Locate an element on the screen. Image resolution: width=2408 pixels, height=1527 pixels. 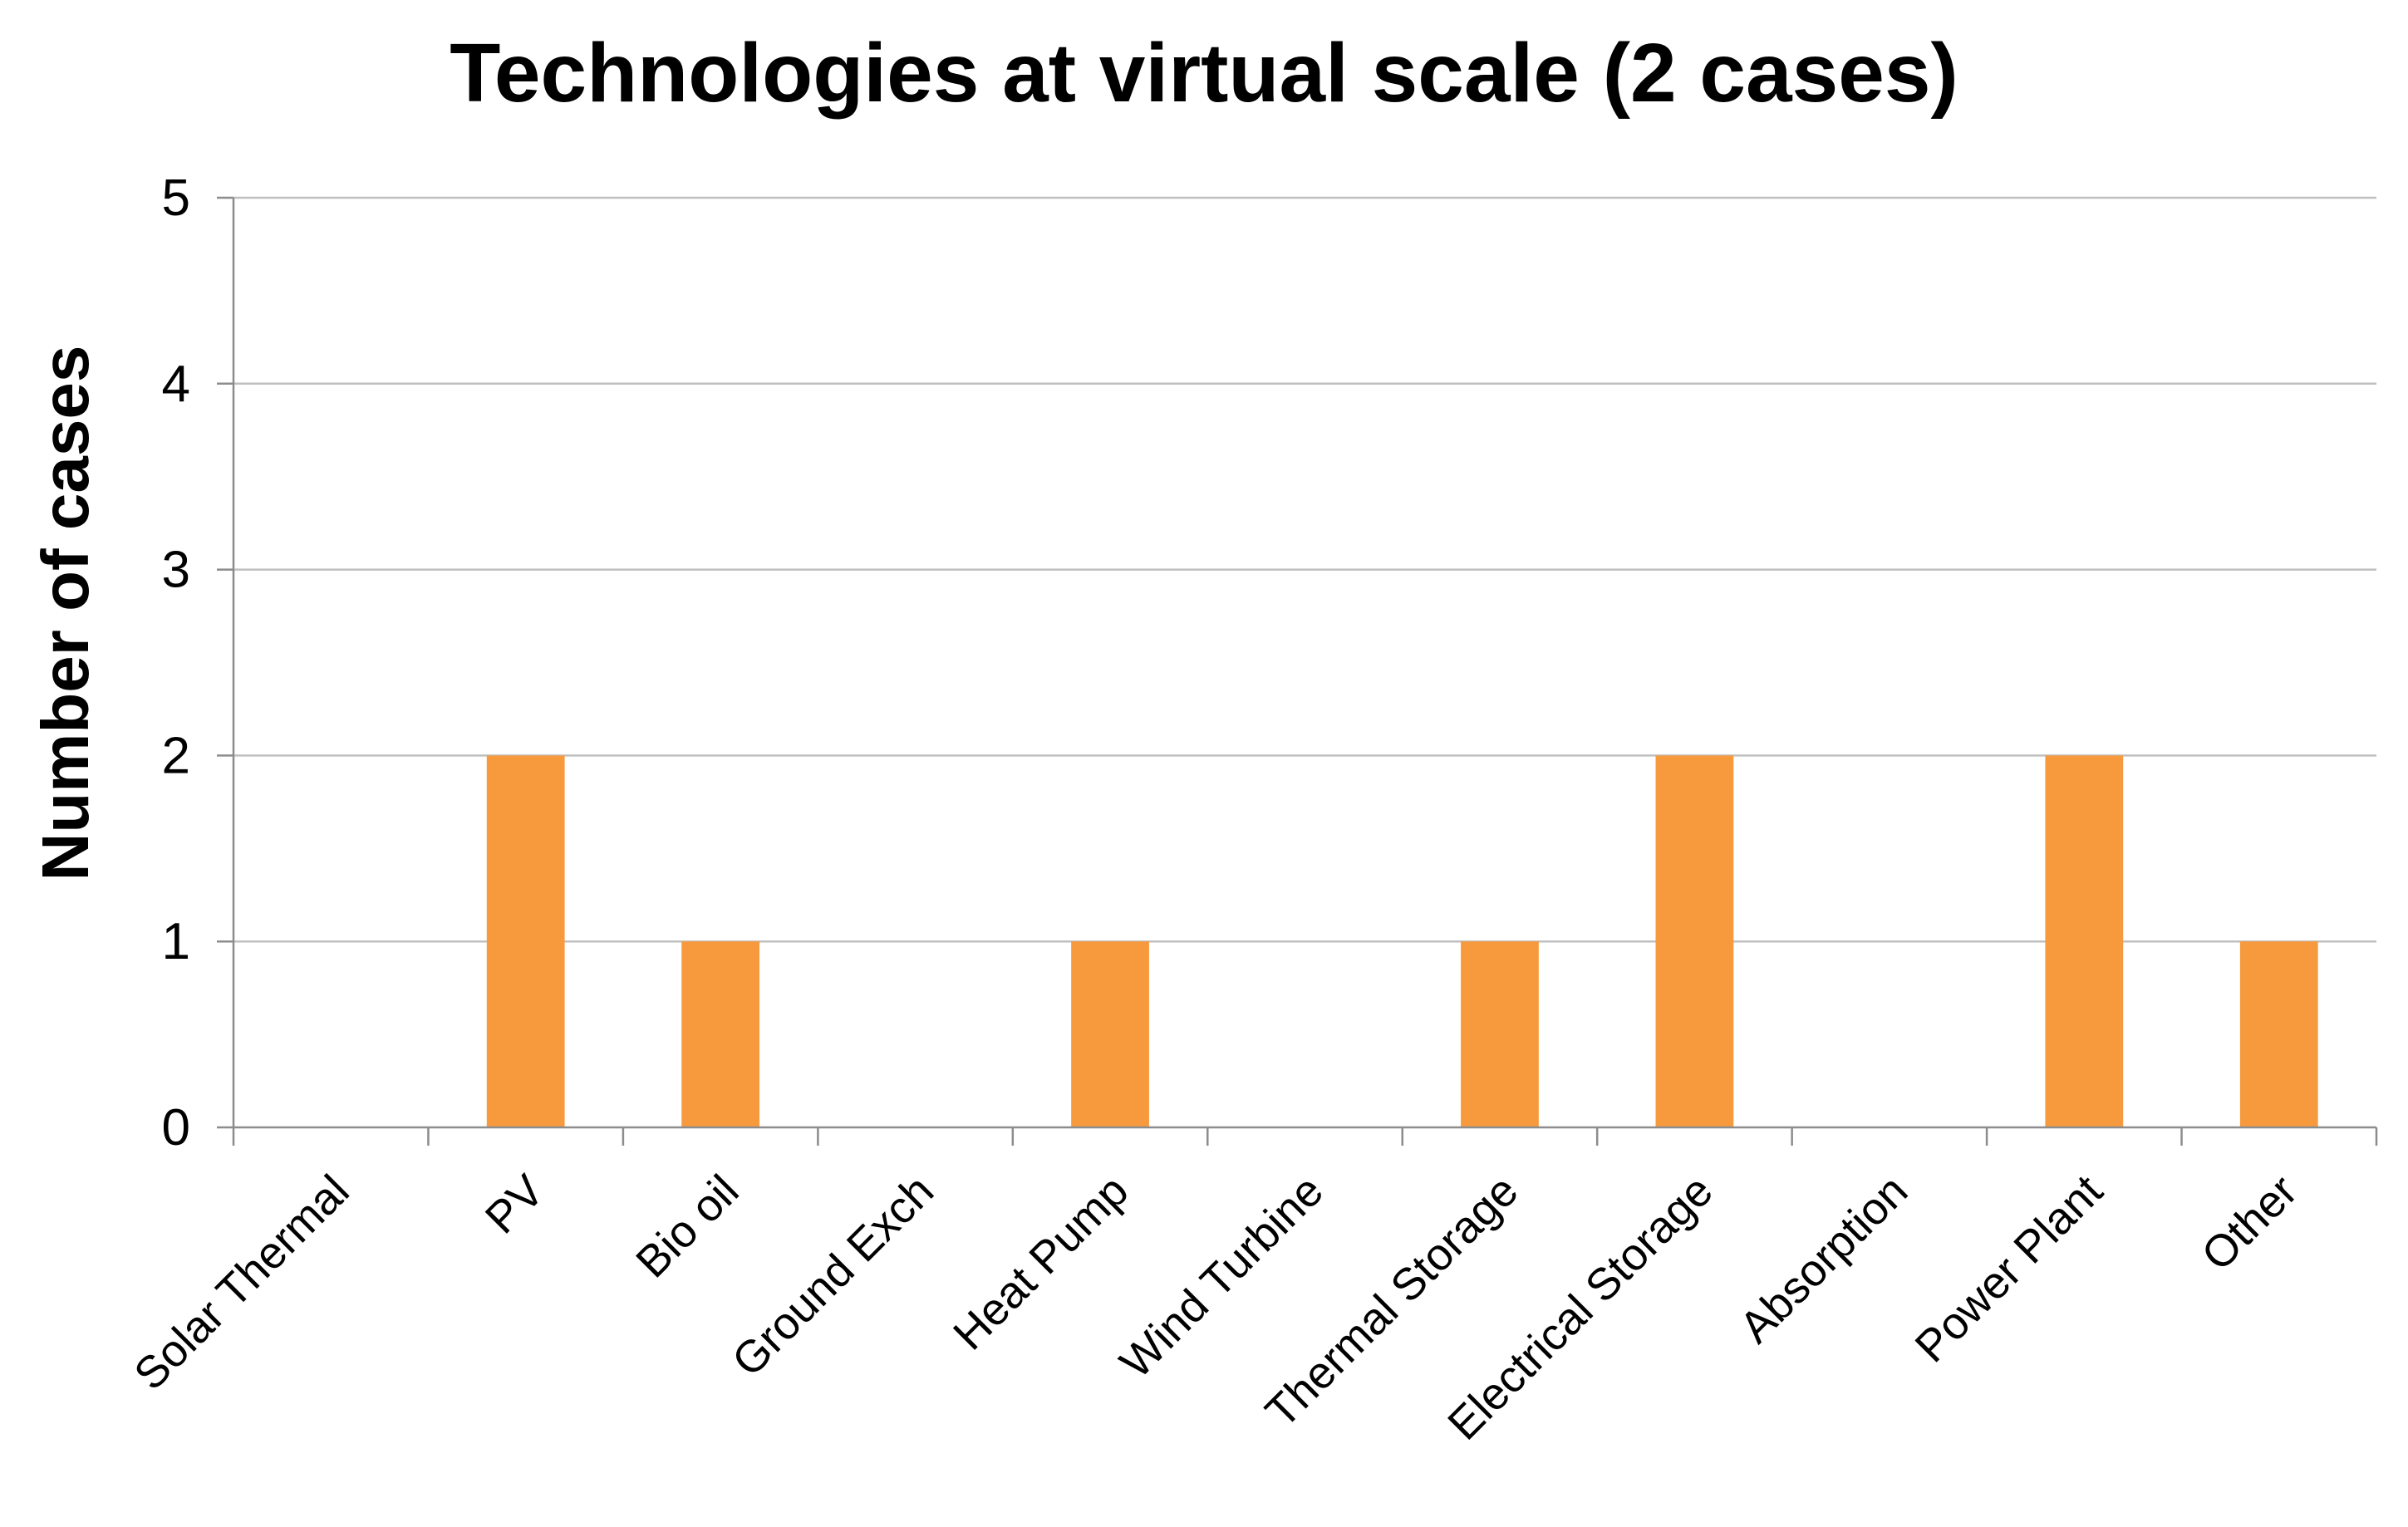
x-tick-label: PV is located at coordinates (514, 1204).